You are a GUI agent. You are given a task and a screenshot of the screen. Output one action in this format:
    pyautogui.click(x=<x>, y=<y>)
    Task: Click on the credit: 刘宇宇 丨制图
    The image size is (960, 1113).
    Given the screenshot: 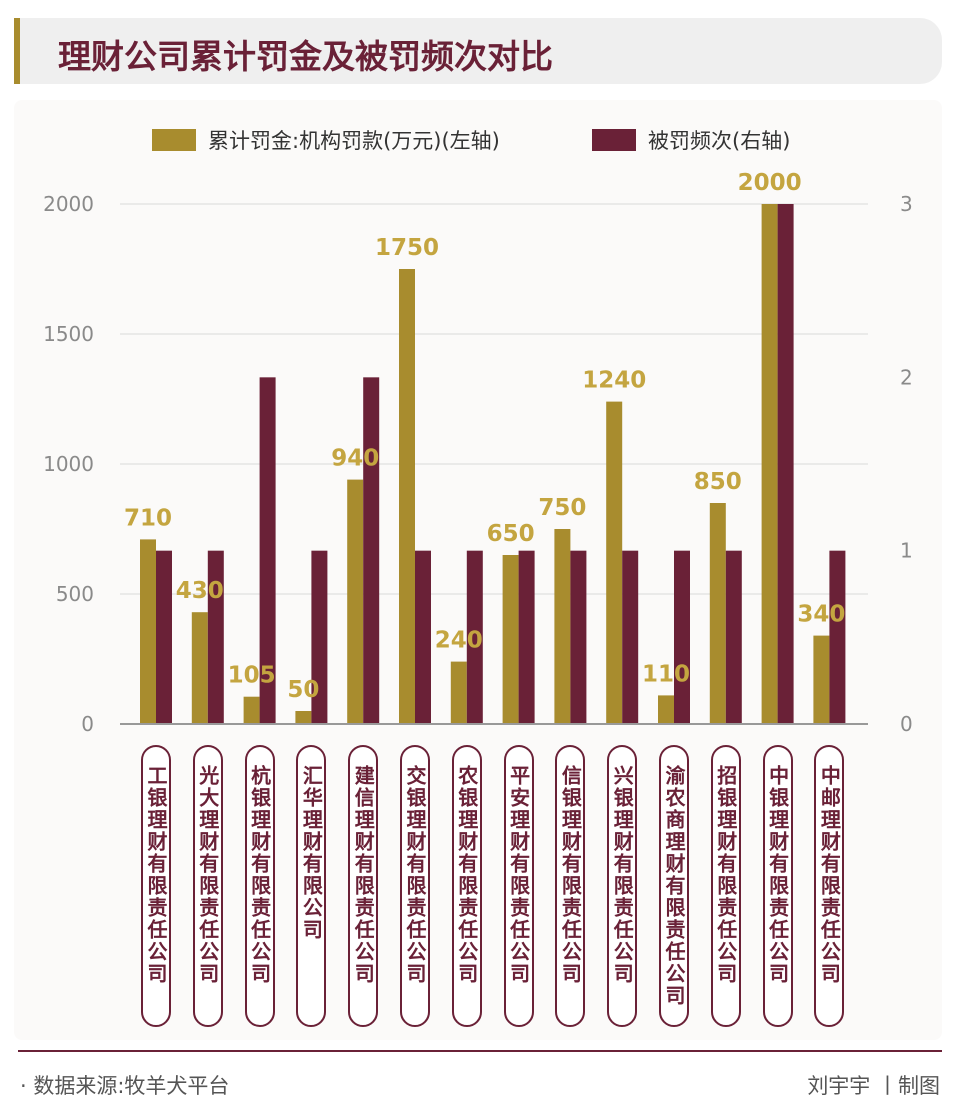 What is the action you would take?
    pyautogui.click(x=873, y=1086)
    